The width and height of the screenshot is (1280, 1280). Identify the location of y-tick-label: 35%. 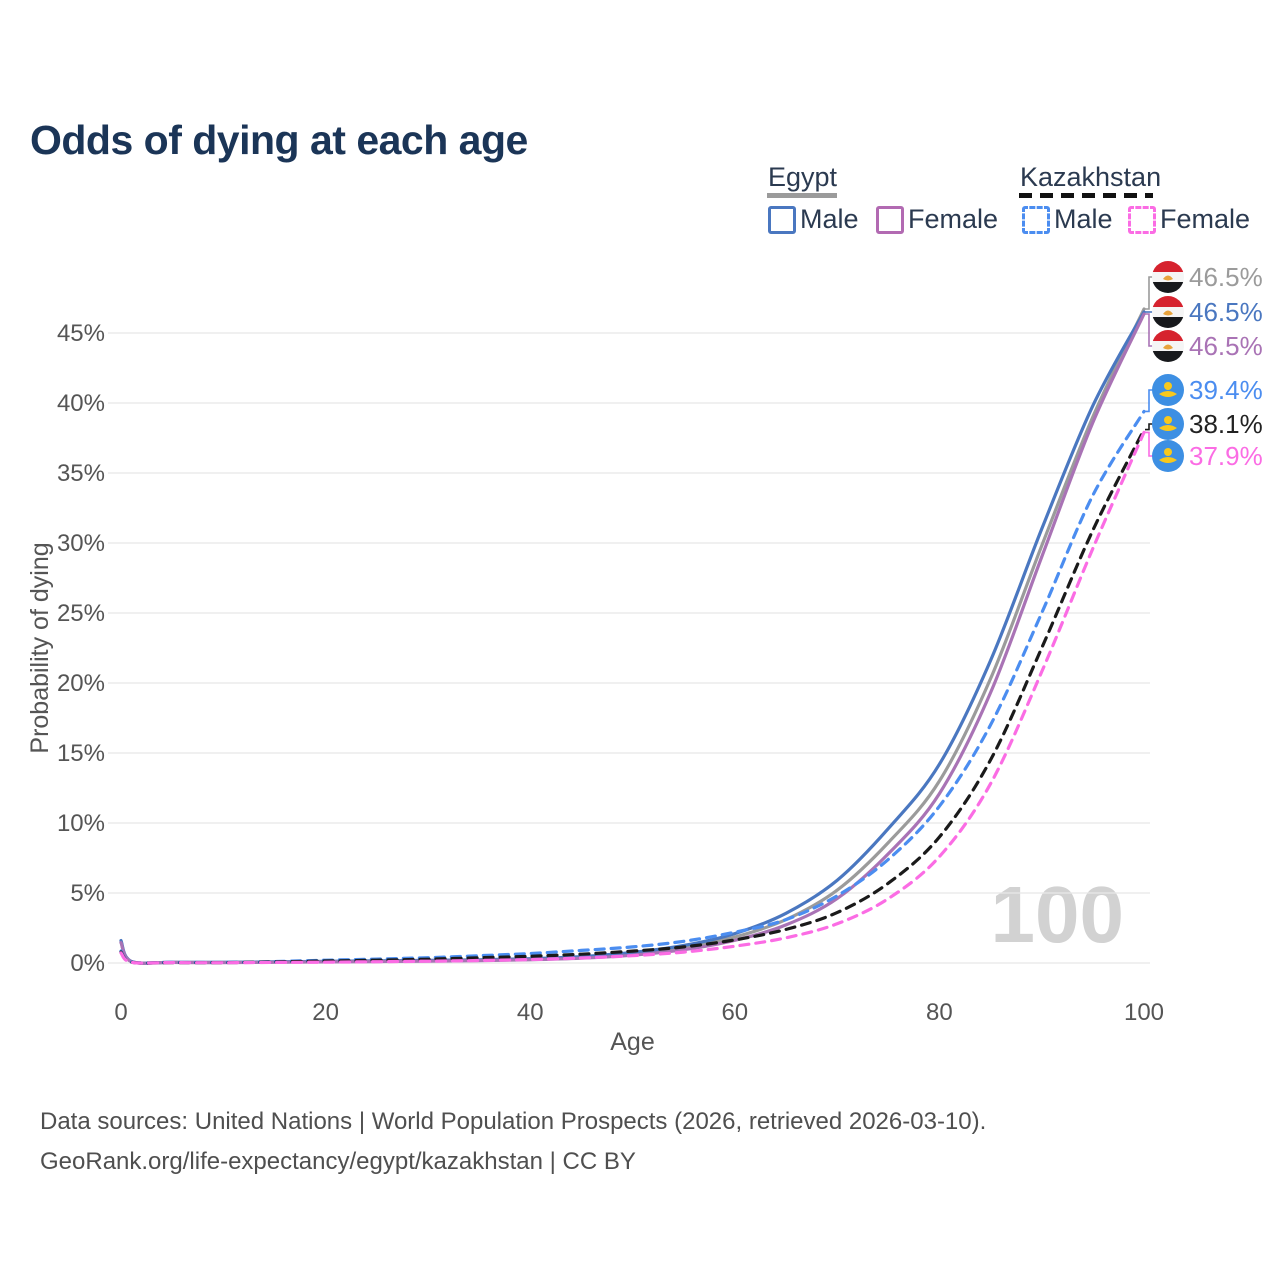
(81, 473).